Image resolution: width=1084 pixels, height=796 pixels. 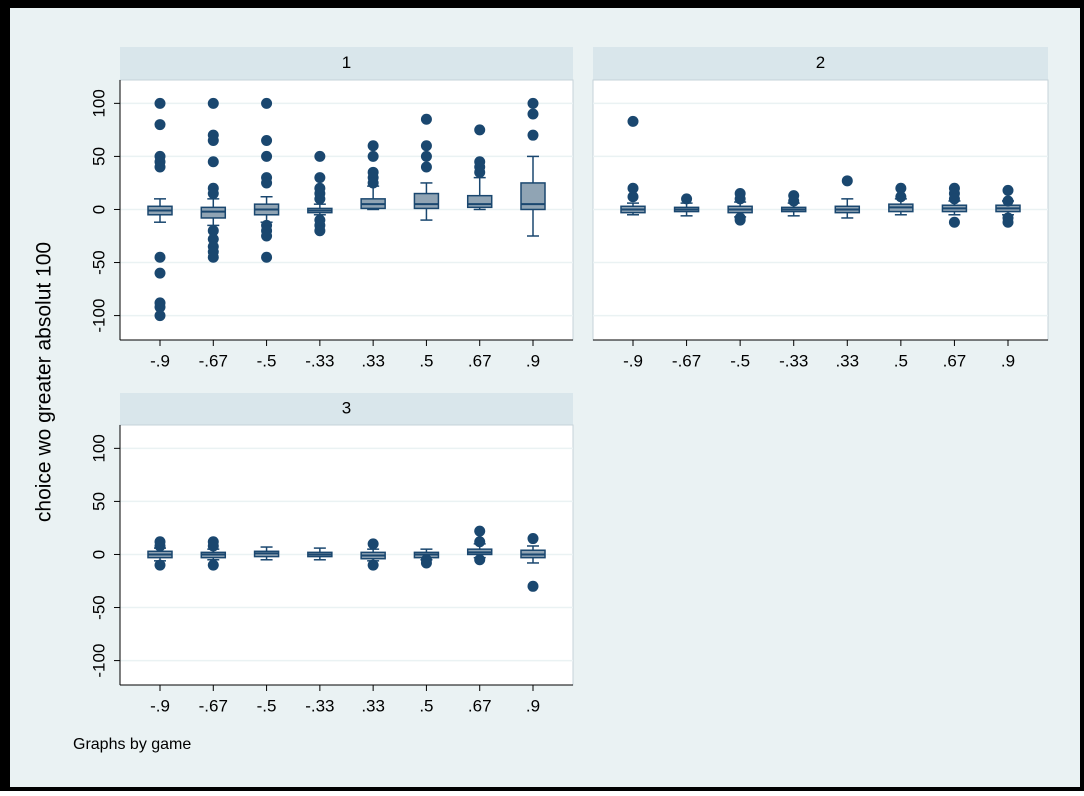 I want to click on panel-title: 3, so click(x=346, y=407).